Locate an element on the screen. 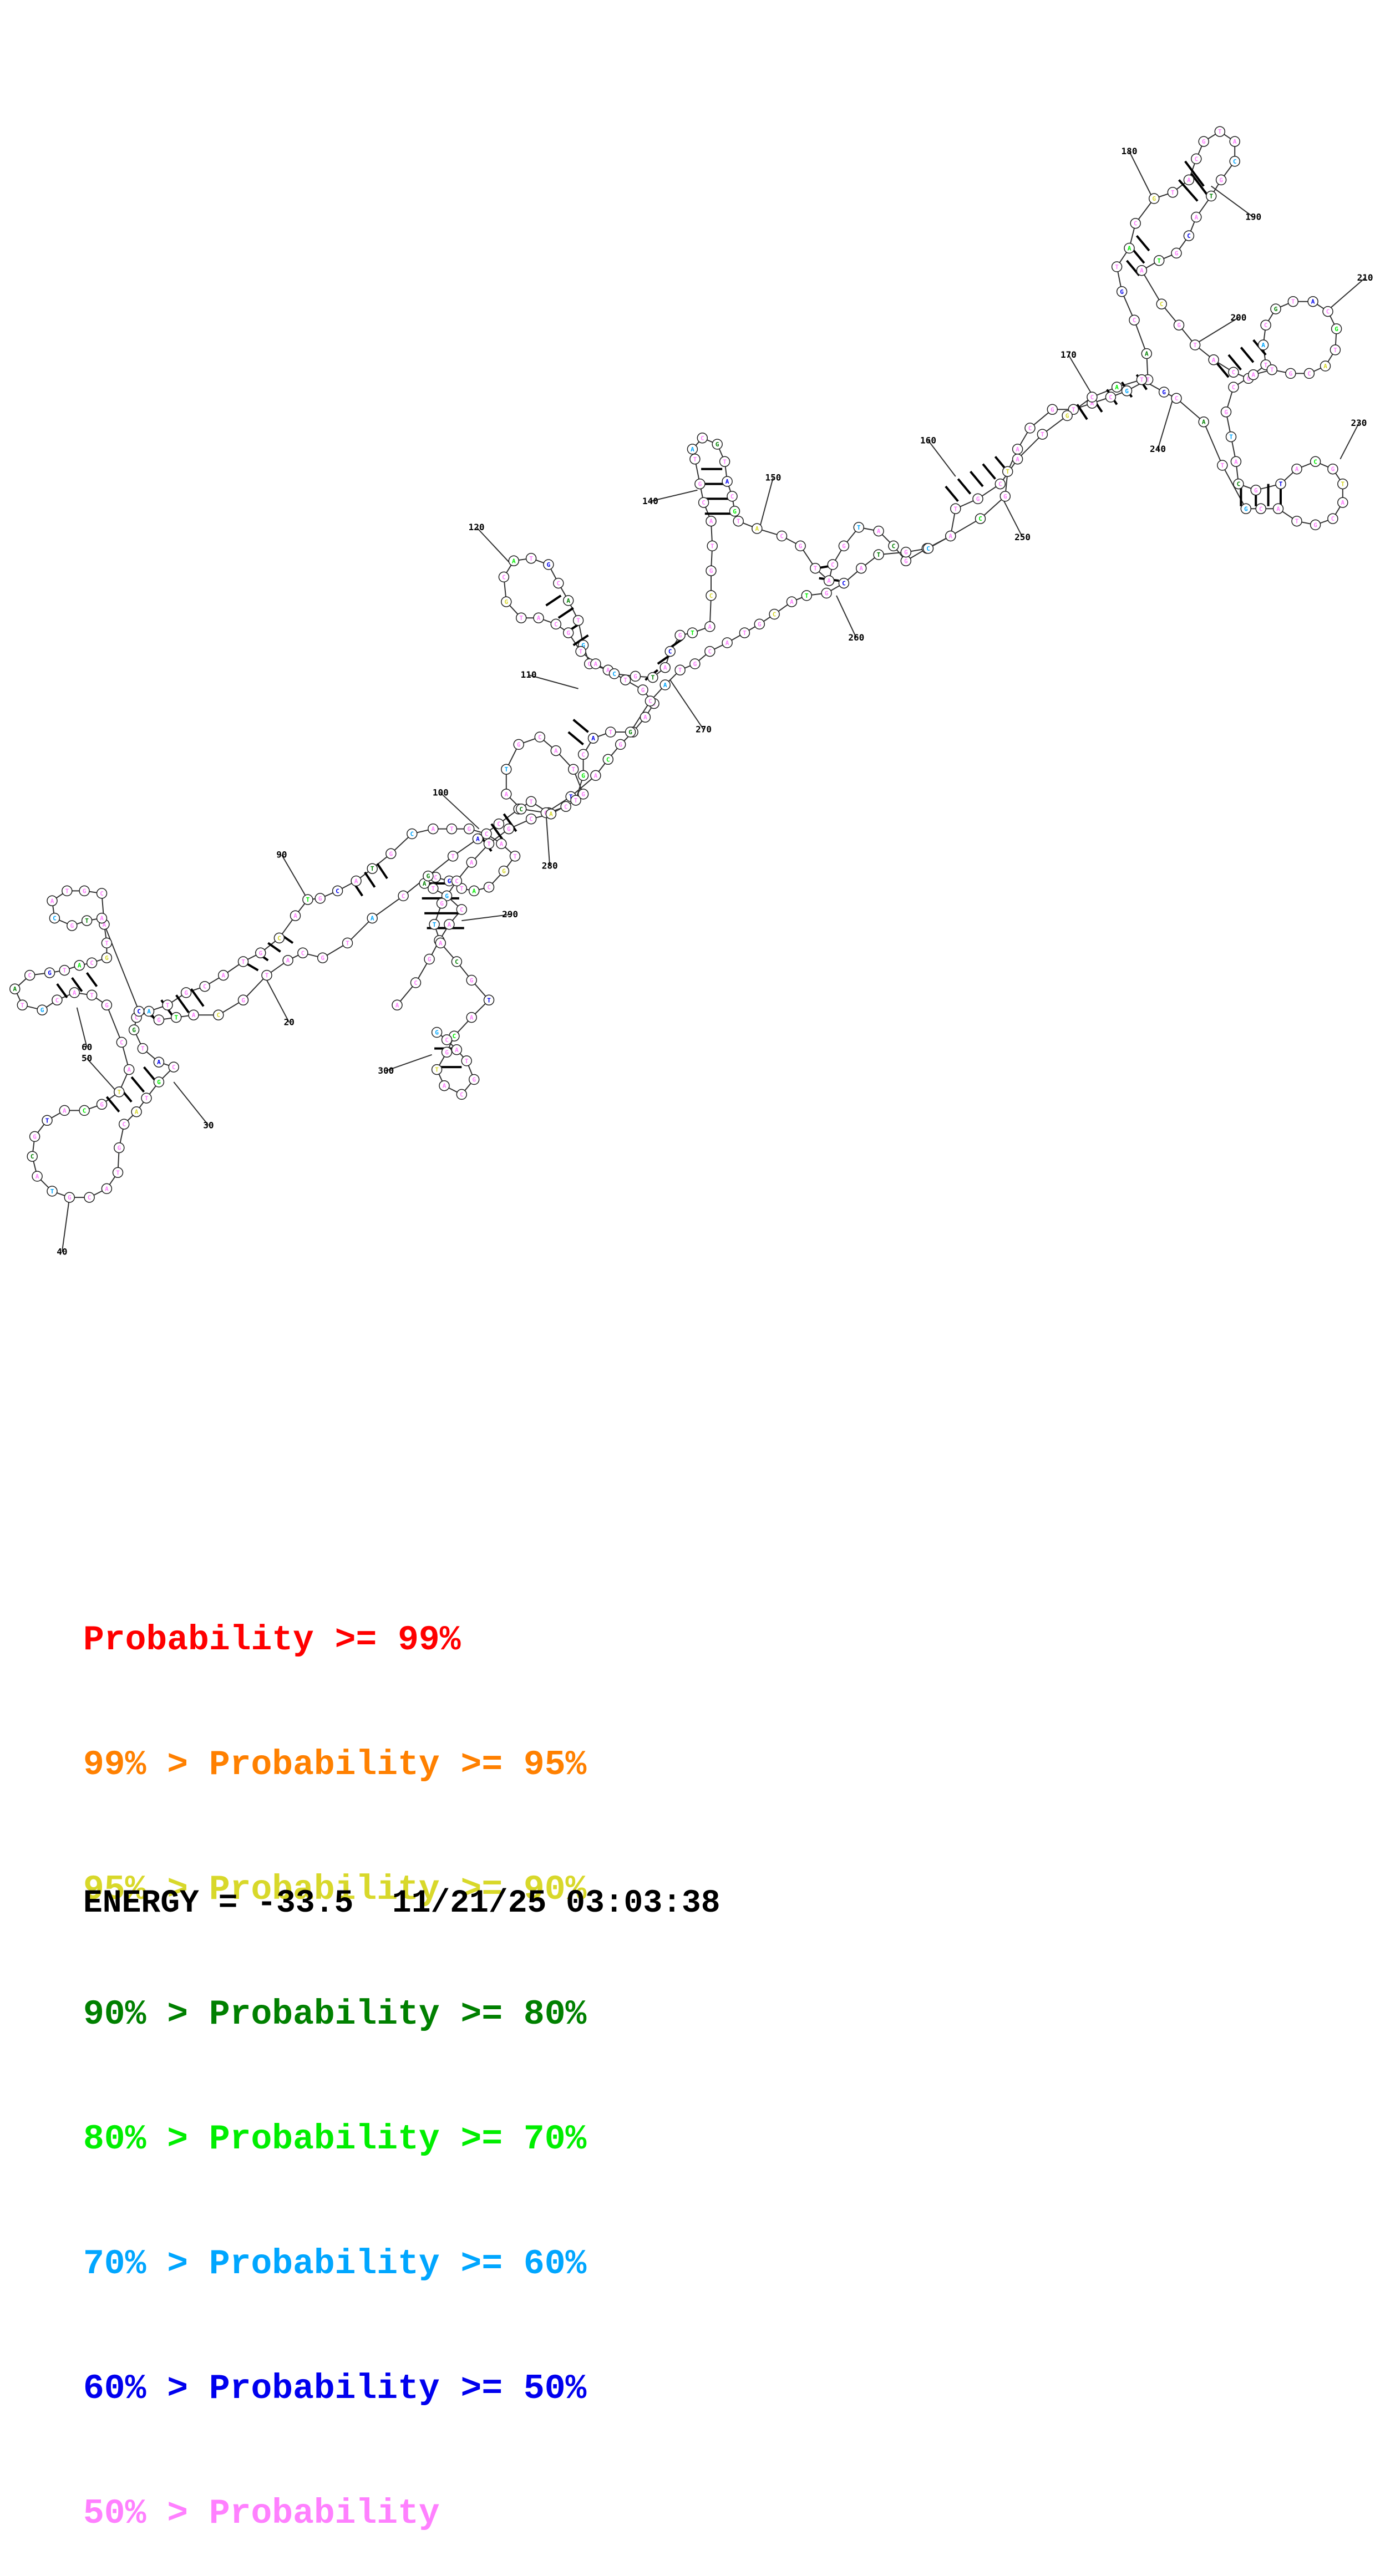  position-label: 20 is located at coordinates (289, 1022).